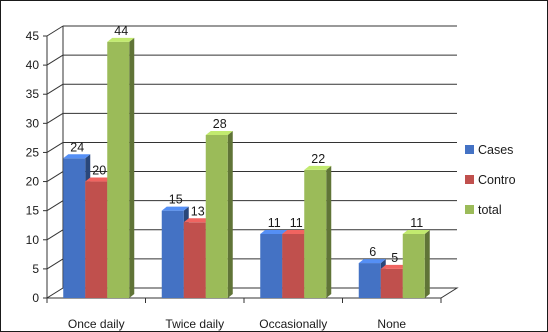 The width and height of the screenshot is (548, 332). Describe the element at coordinates (33, 182) in the screenshot. I see `y-tick-label: 20` at that location.